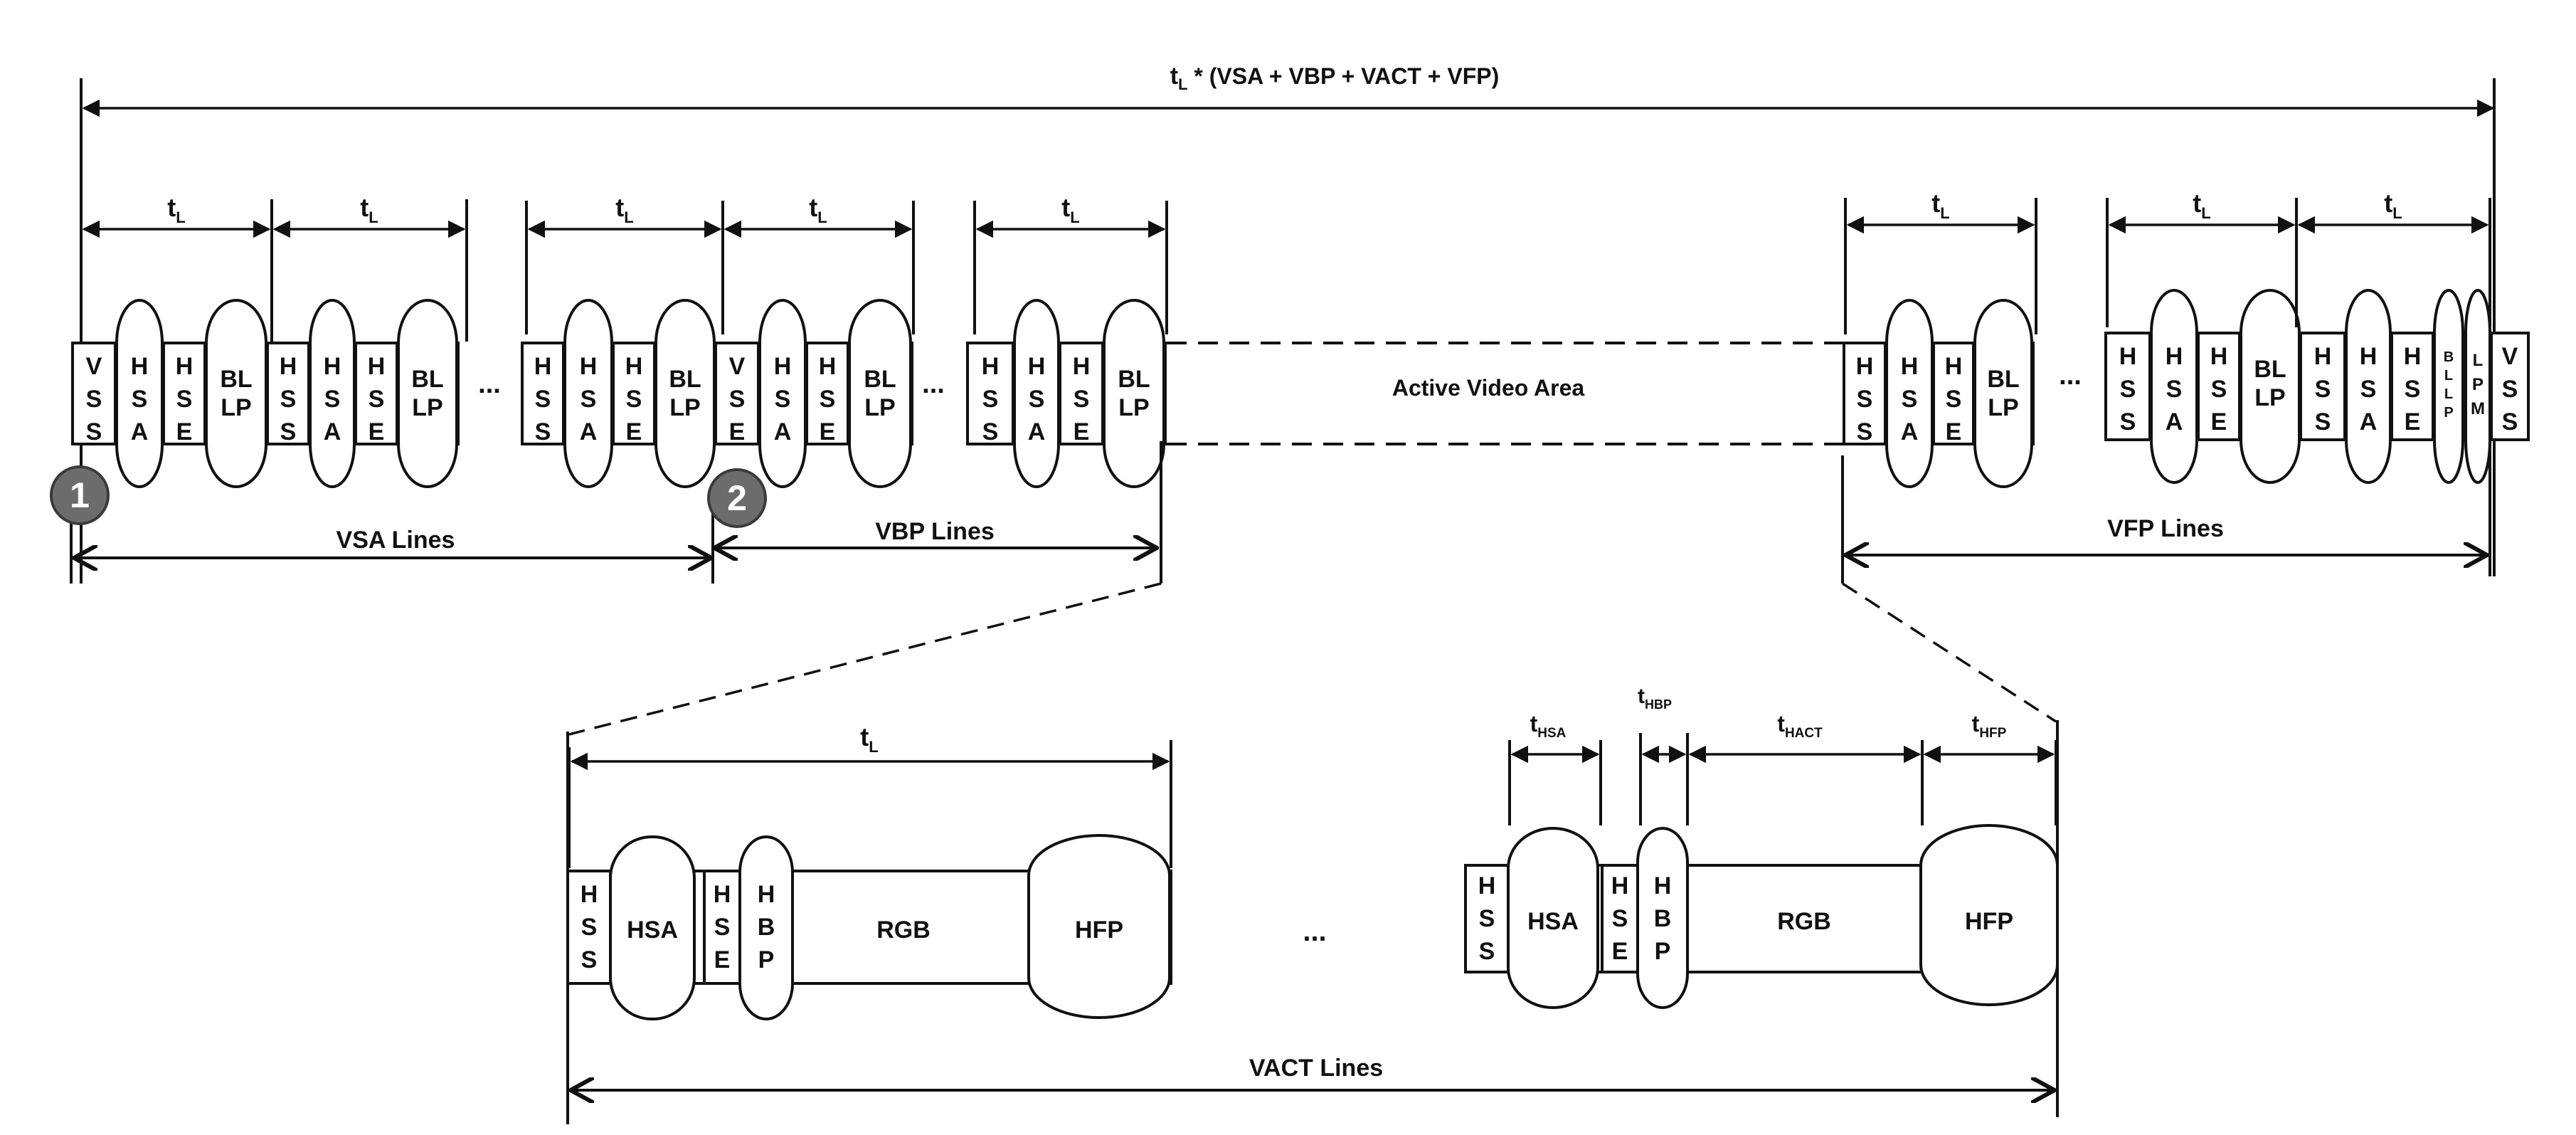 This screenshot has width=2576, height=1135. I want to click on vact-thbp-label: tHBP, so click(1655, 699).